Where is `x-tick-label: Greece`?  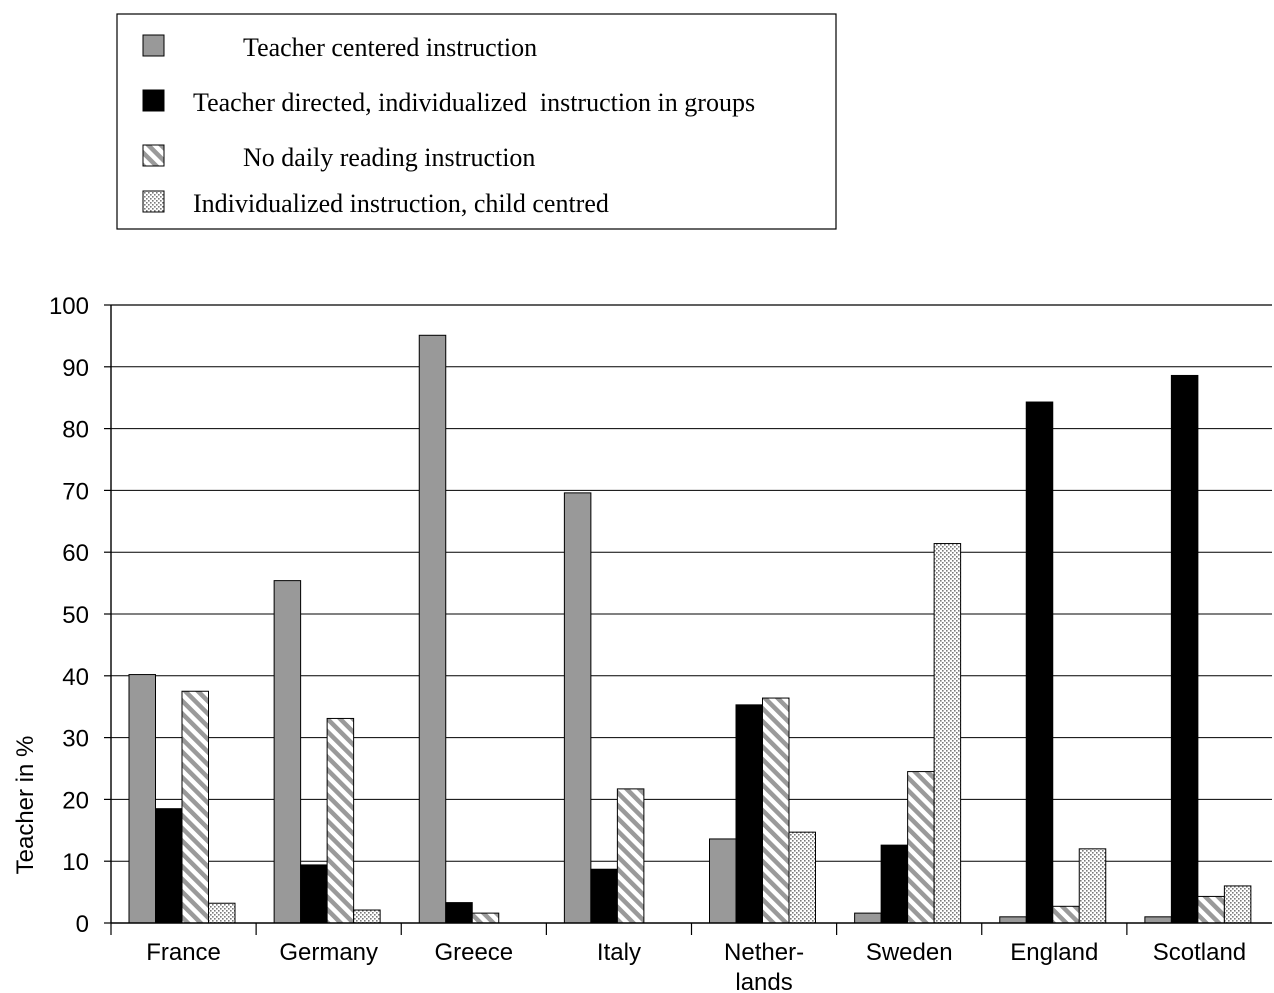
x-tick-label: Greece is located at coordinates (473, 952).